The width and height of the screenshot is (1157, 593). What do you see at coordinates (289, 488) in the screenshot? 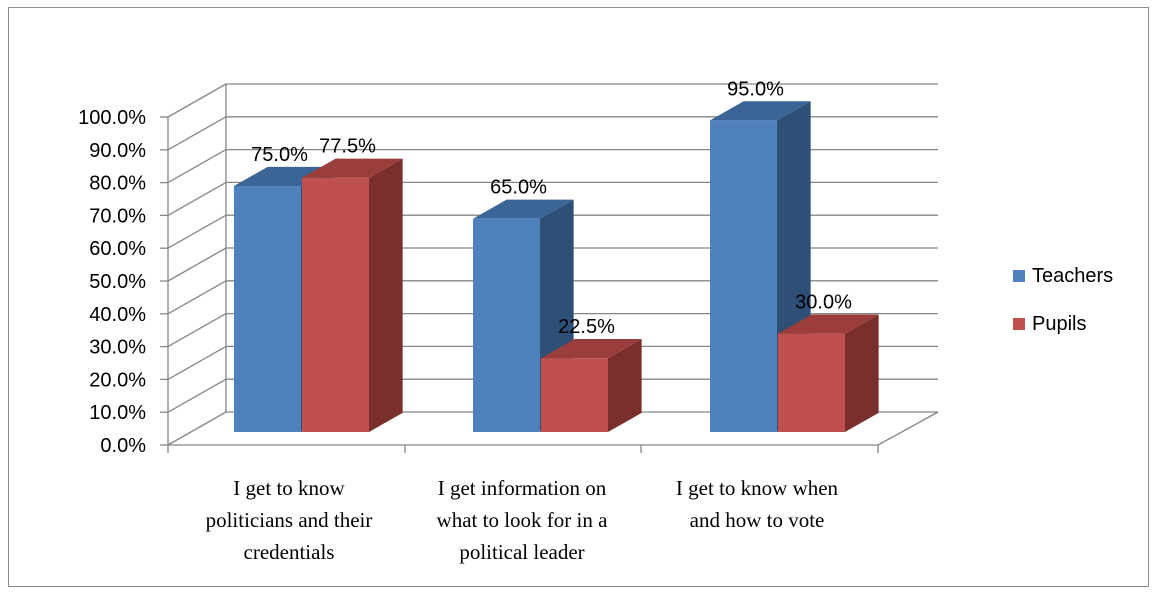
I see `x-tick-label: I get to know` at bounding box center [289, 488].